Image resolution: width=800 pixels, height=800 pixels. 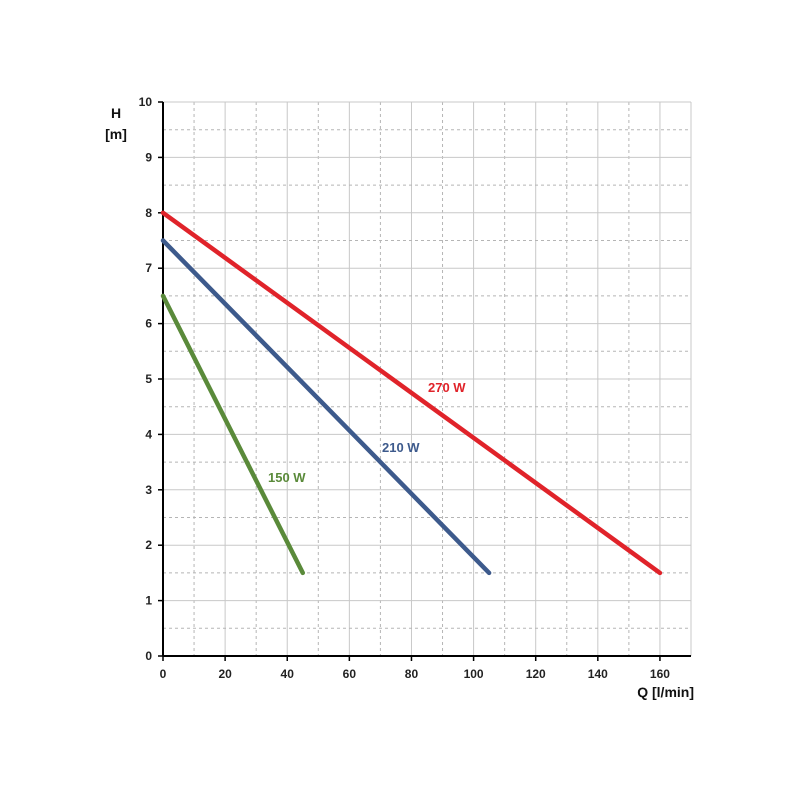 I want to click on series-label: 210 W, so click(x=401, y=447).